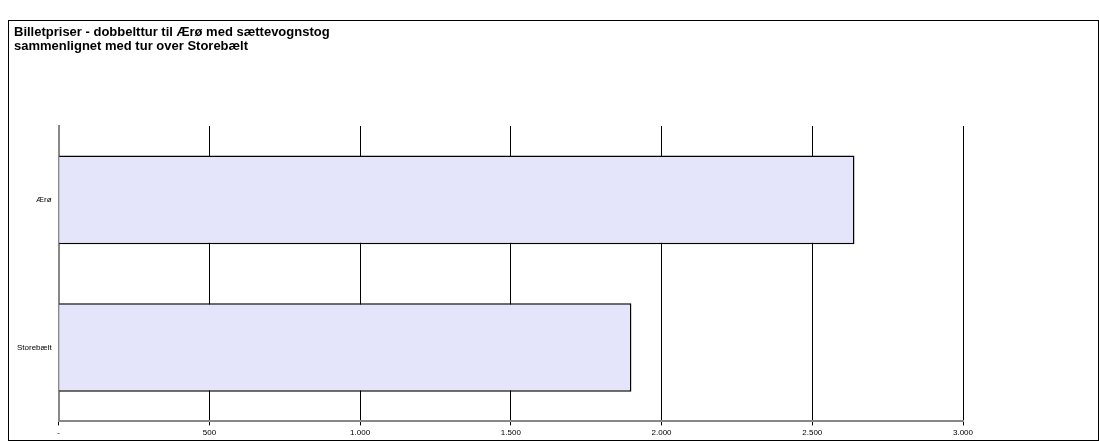 The height and width of the screenshot is (441, 1099). I want to click on x-tick-label: 3.000, so click(963, 433).